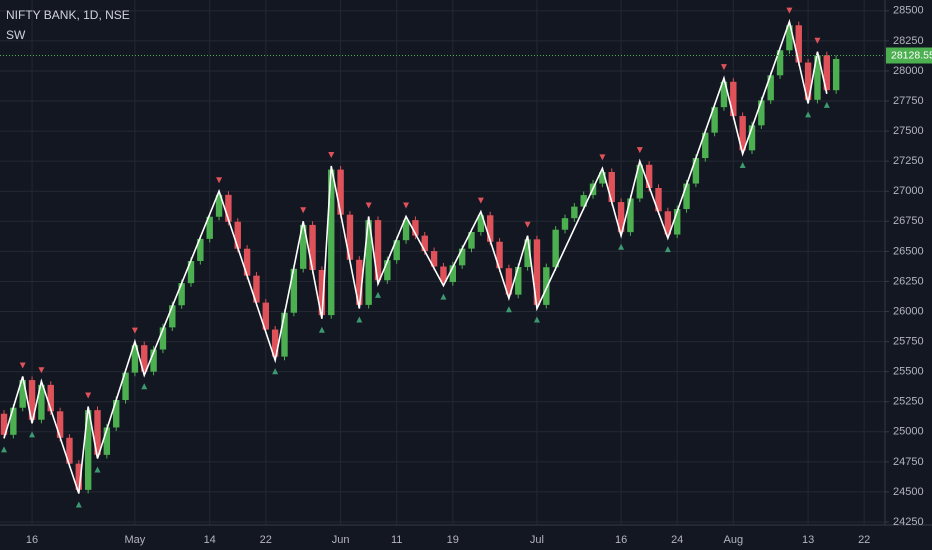 Image resolution: width=932 pixels, height=550 pixels. I want to click on chart-title: NIFTY BANK, 1D, NSE, so click(68, 15).